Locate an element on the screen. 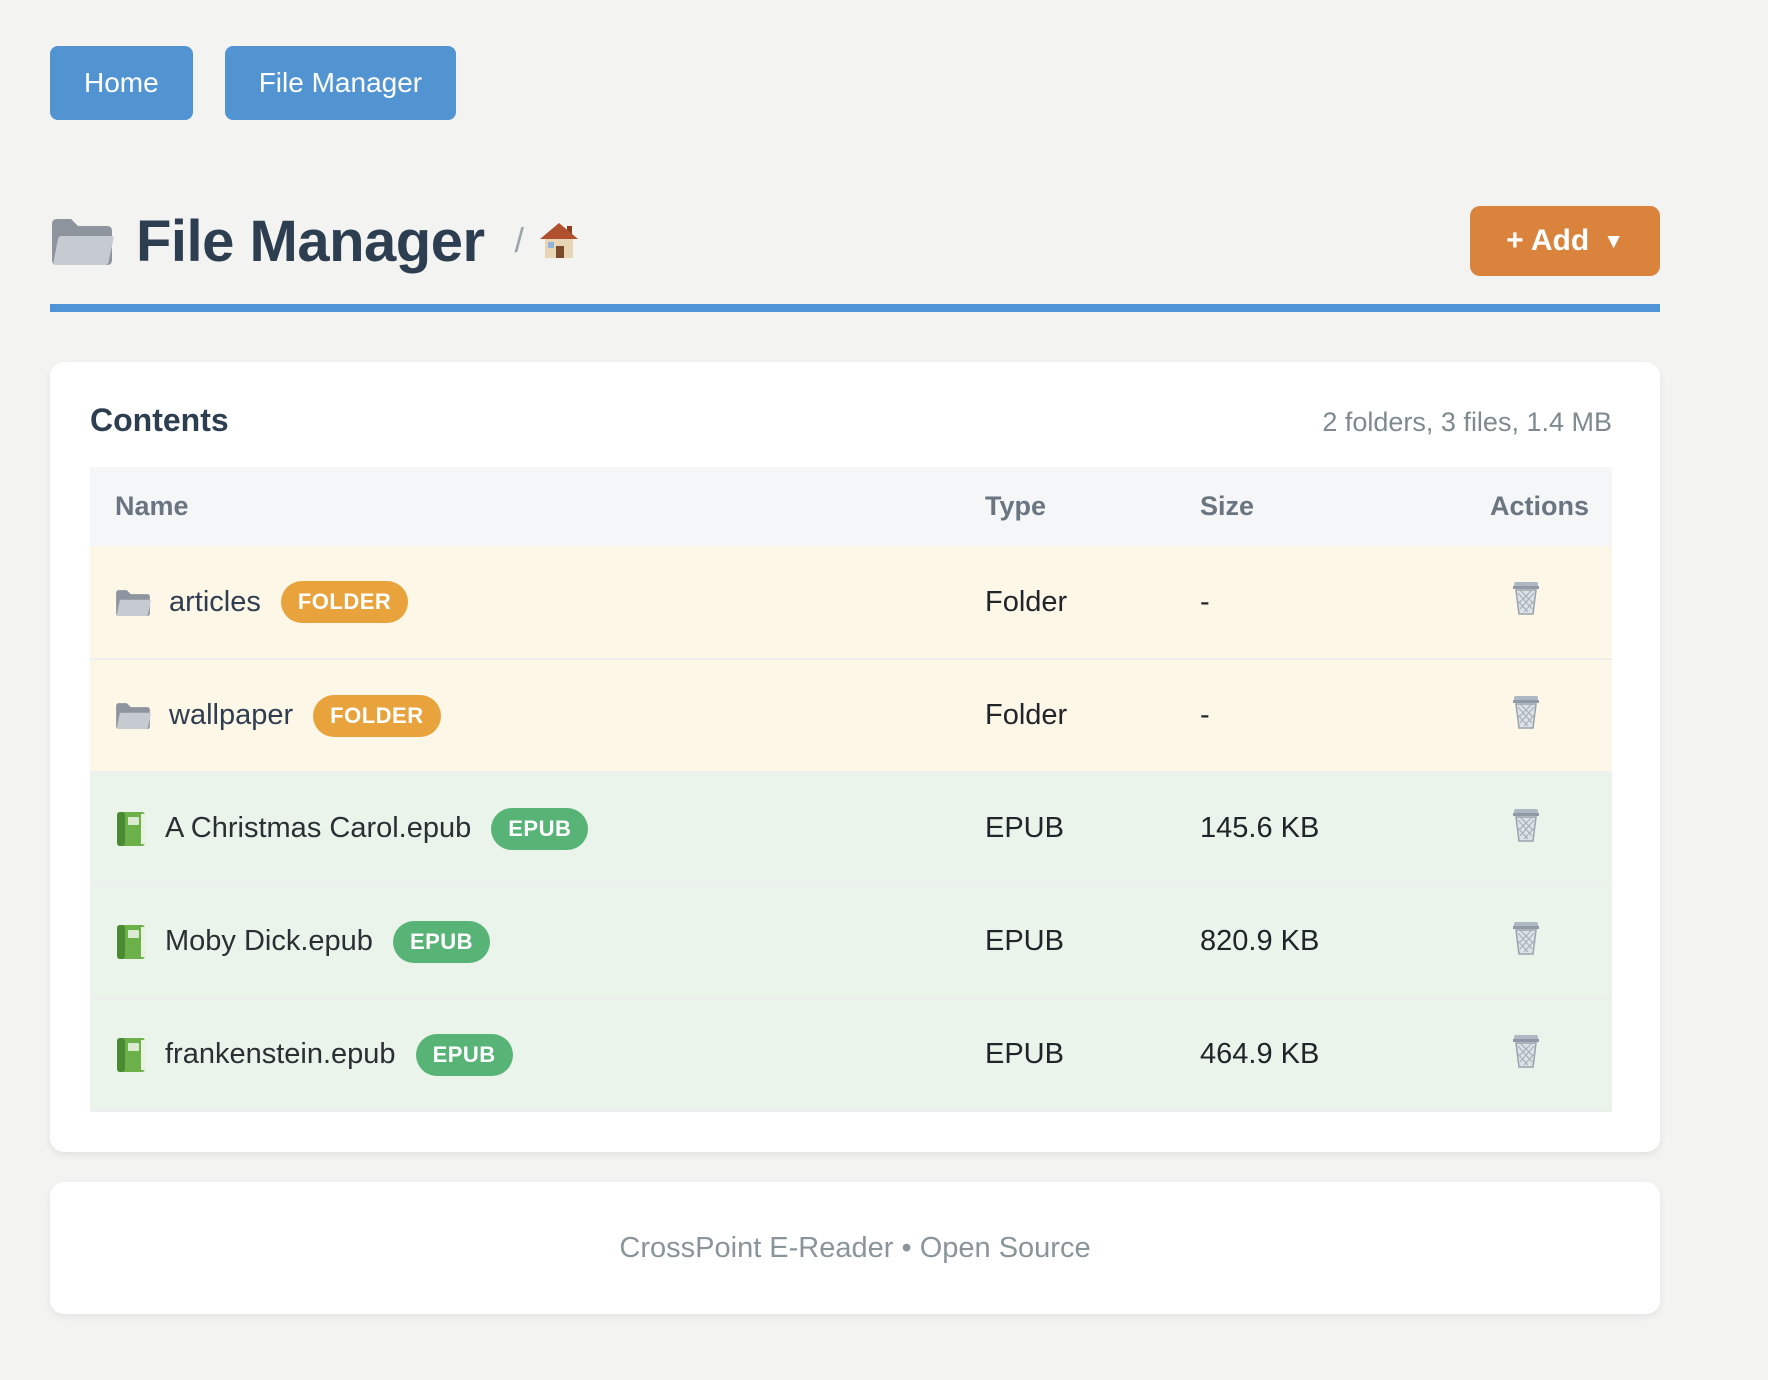  title-wrap: File Manager / is located at coordinates (315, 241).